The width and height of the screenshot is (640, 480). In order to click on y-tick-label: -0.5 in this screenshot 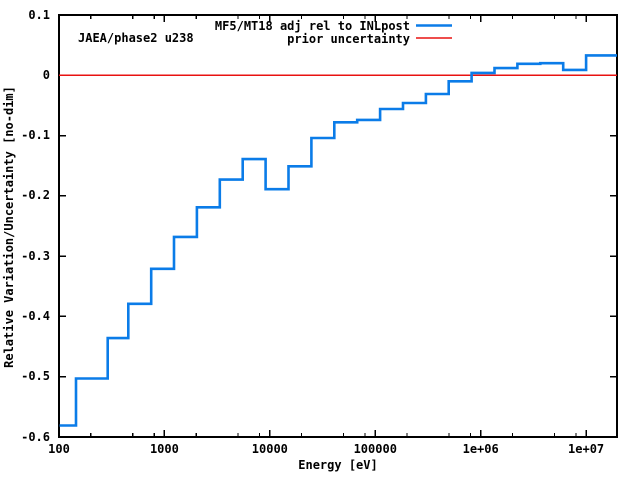, I will do `click(35, 376)`.